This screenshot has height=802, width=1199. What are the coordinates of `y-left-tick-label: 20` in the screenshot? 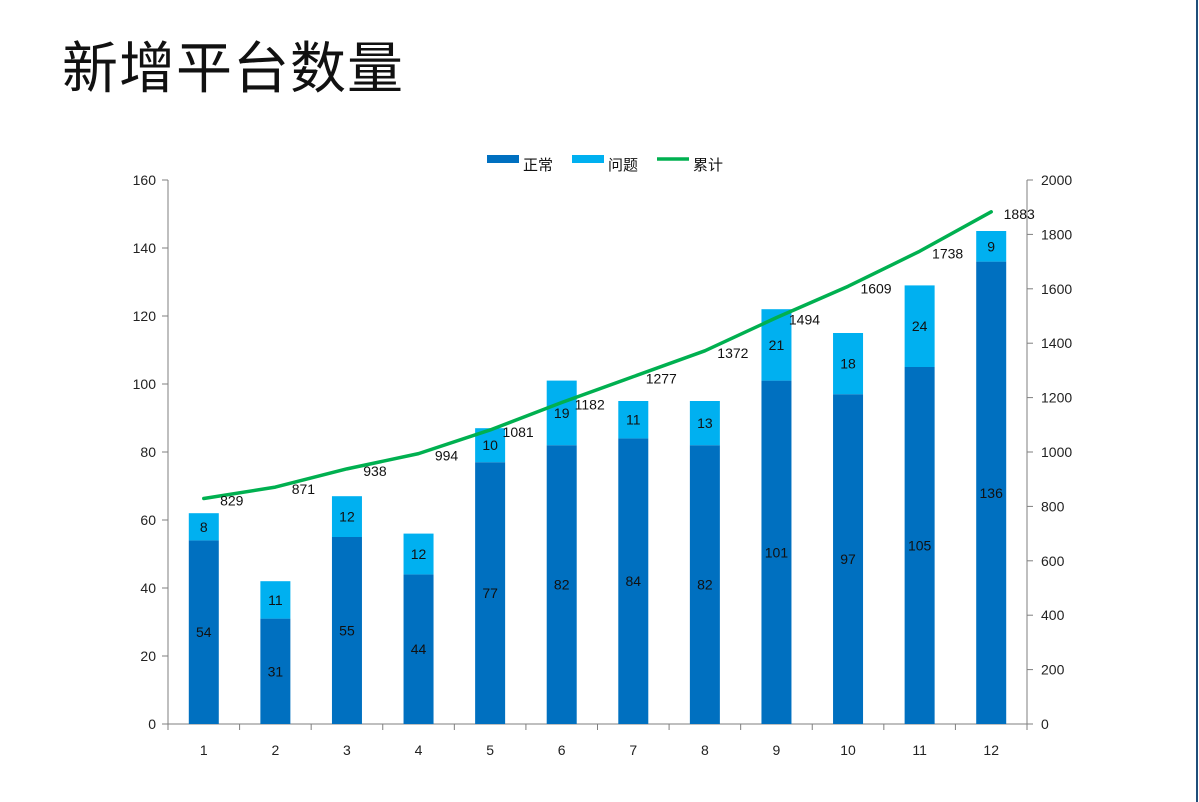 It's located at (148, 656).